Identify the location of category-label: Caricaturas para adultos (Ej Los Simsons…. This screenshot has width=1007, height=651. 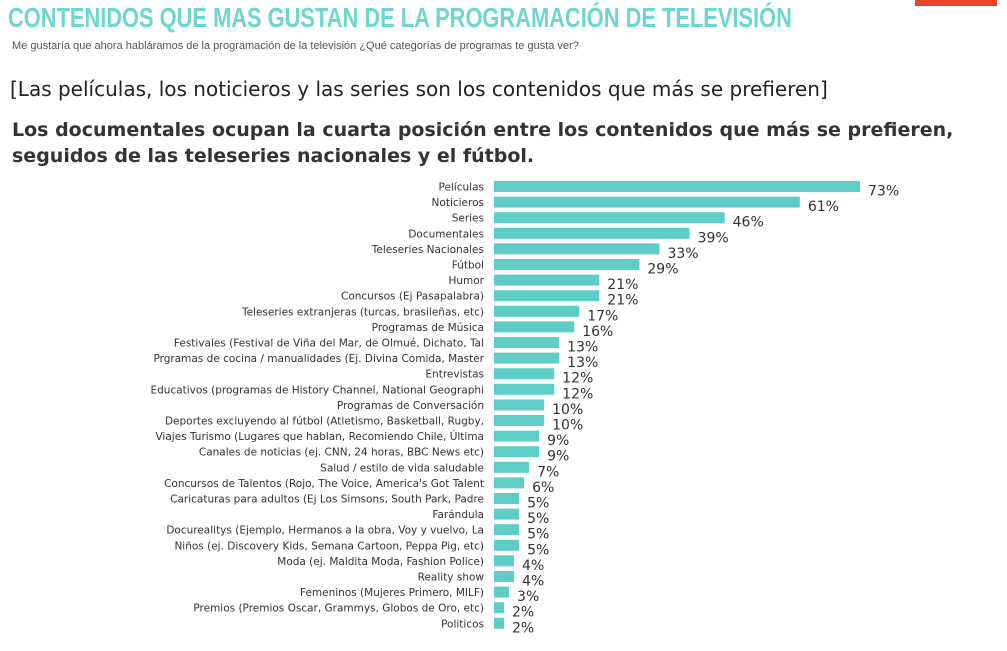
(327, 500).